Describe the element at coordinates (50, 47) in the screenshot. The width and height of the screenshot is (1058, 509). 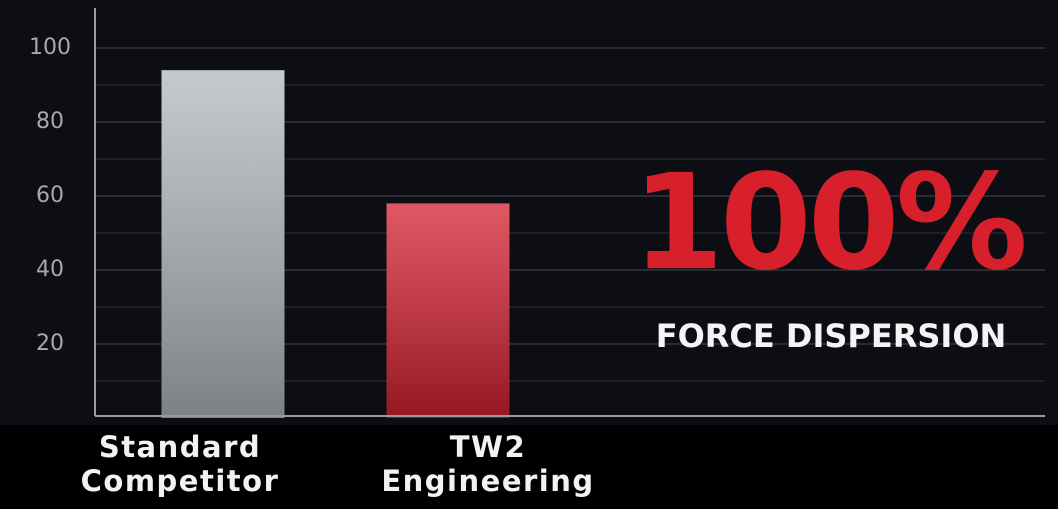
I see `y-tick-label: 100` at that location.